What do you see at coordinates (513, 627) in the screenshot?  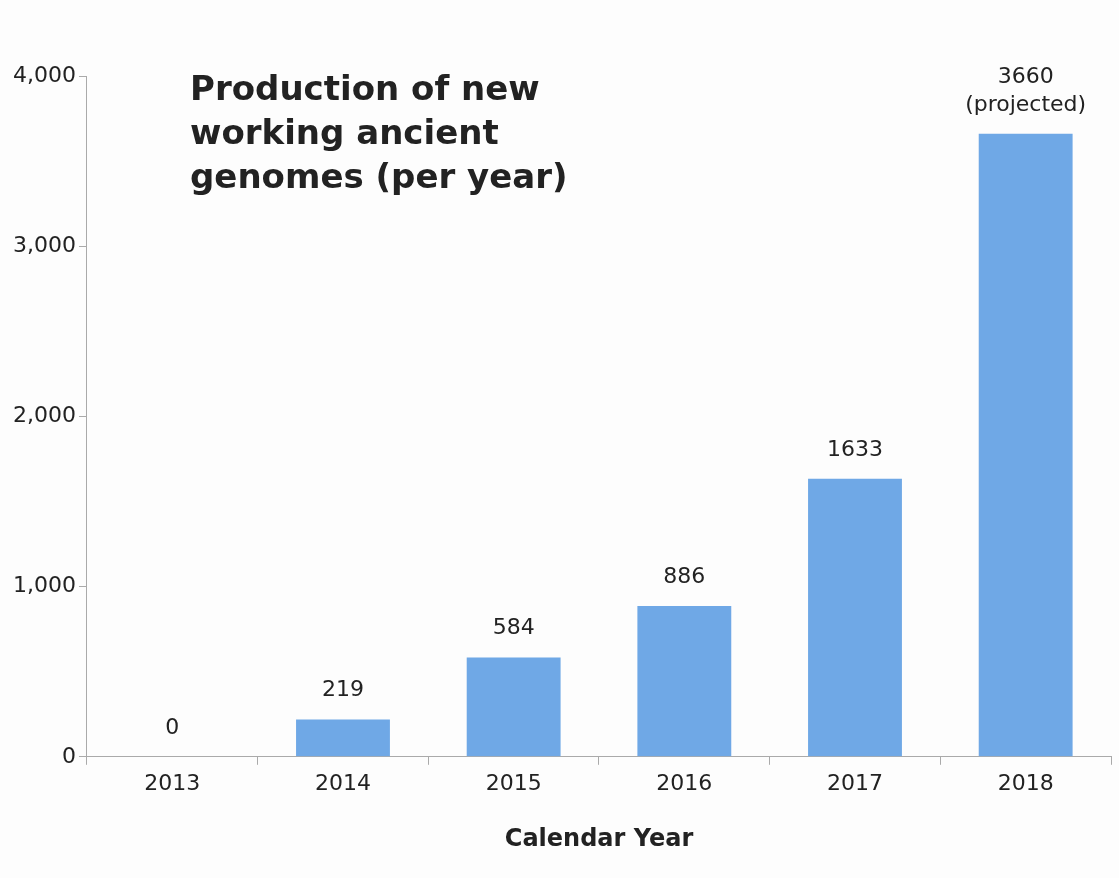 I see `data-label: 584` at bounding box center [513, 627].